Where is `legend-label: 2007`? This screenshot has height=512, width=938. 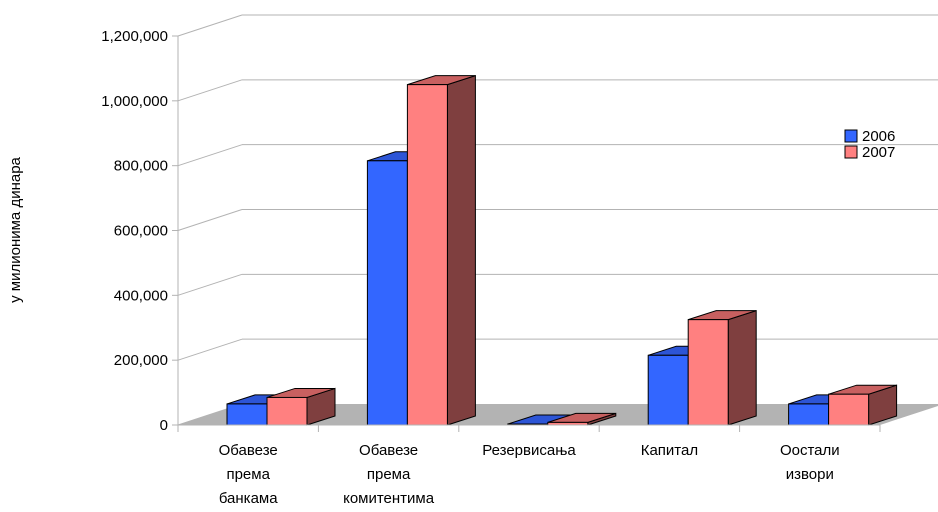
legend-label: 2007 is located at coordinates (878, 152).